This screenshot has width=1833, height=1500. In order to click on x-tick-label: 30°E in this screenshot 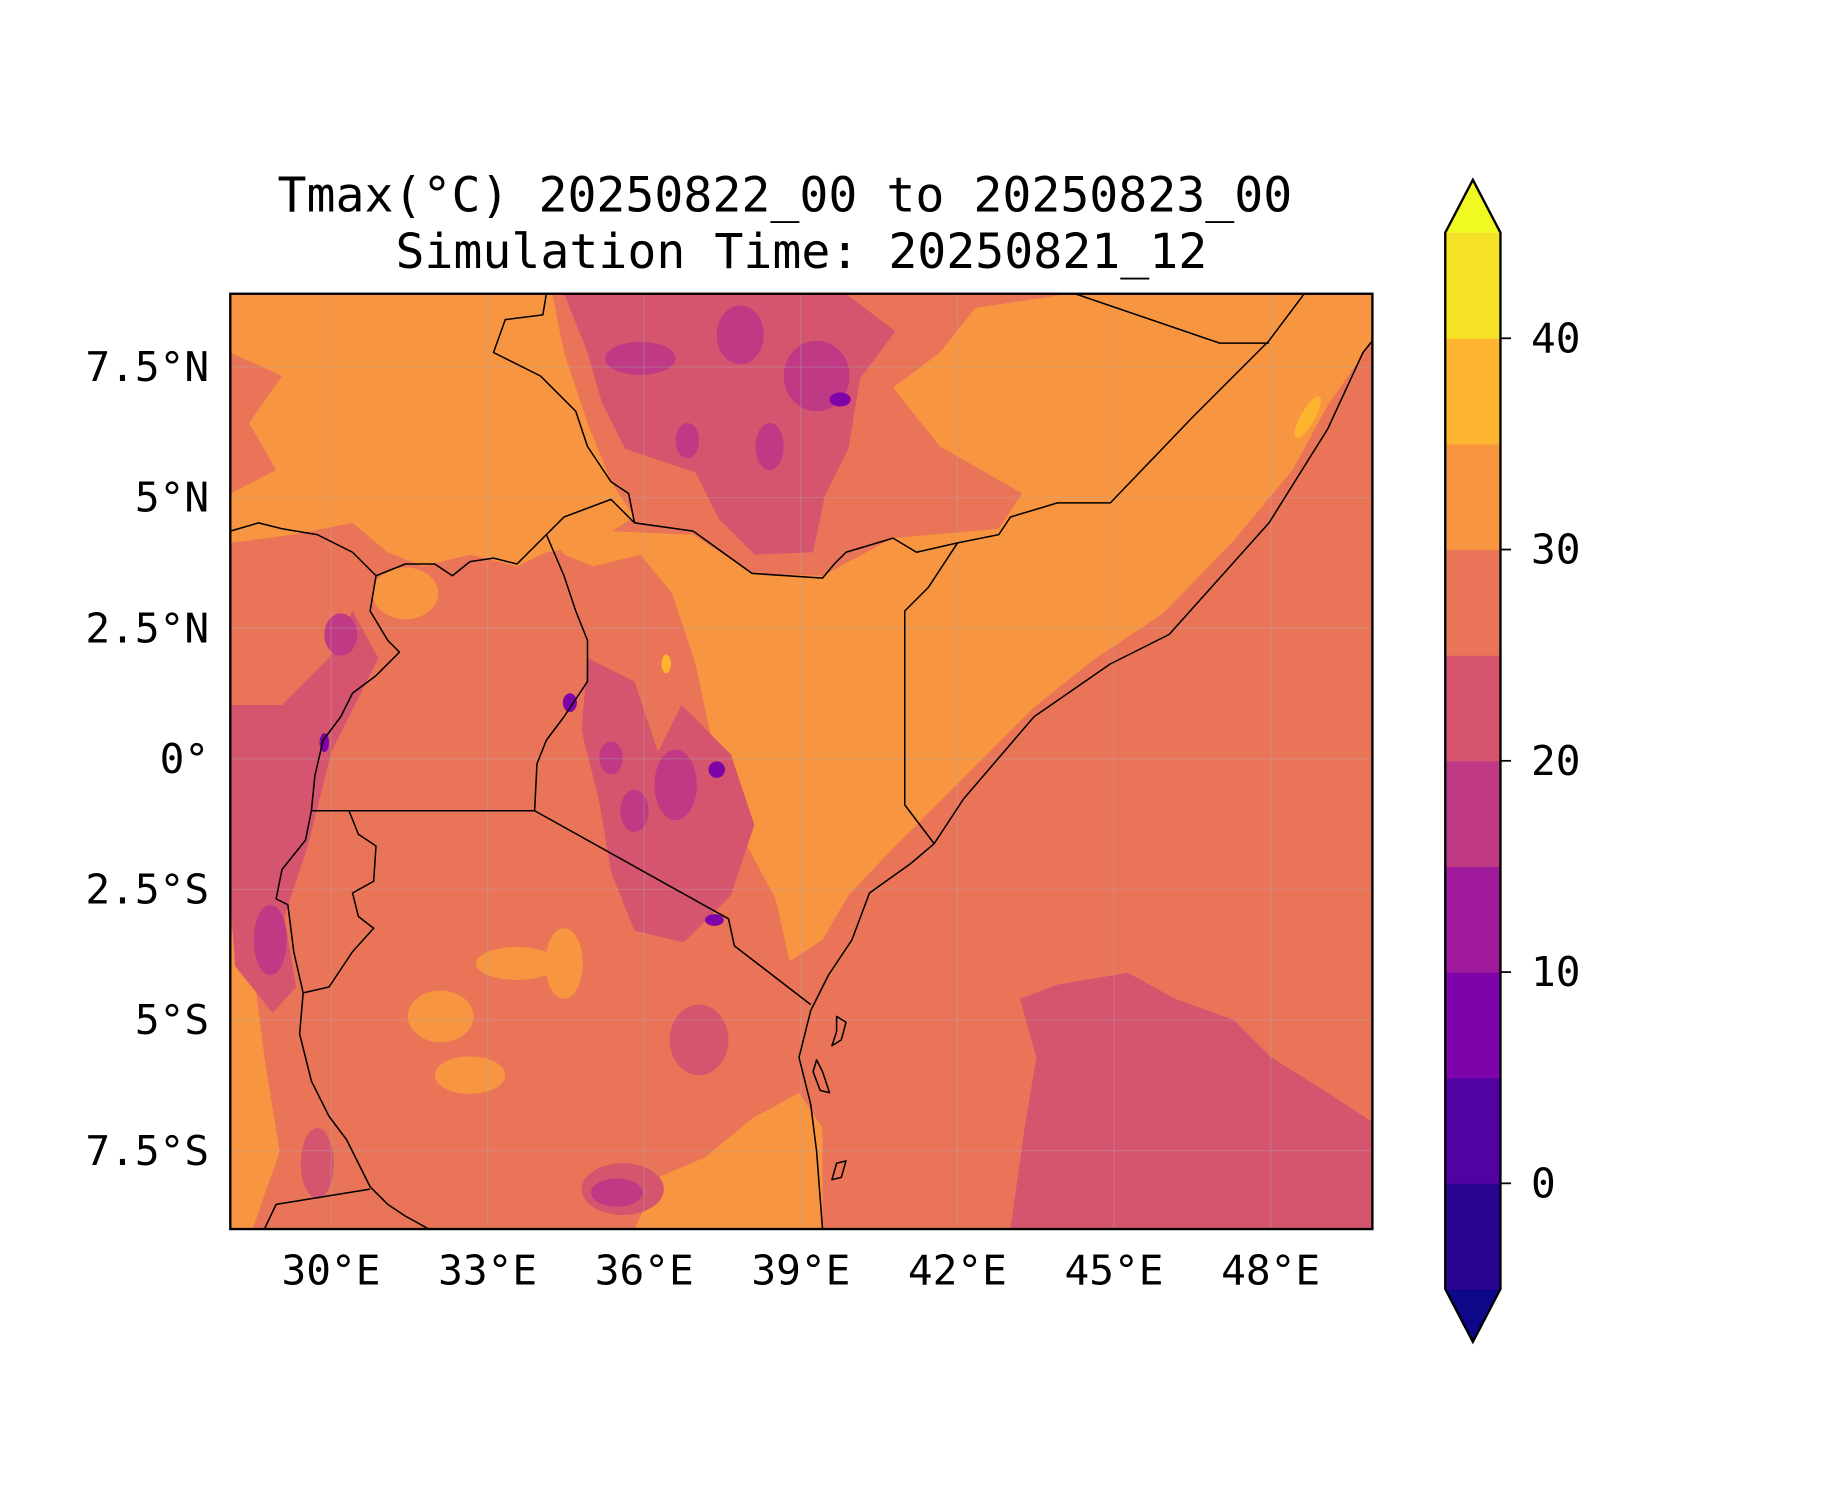, I will do `click(331, 1270)`.